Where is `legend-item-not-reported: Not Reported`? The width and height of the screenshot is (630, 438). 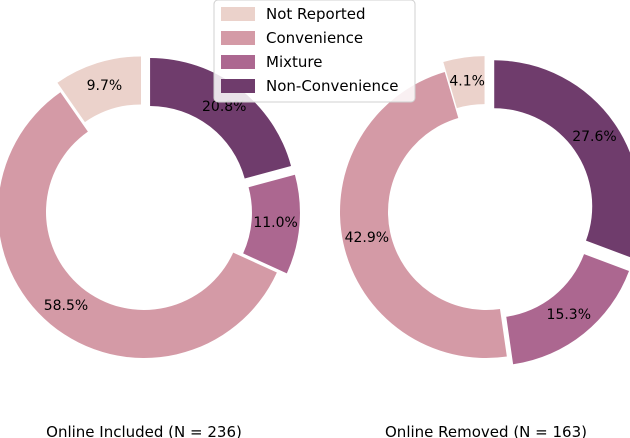 legend-item-not-reported: Not Reported is located at coordinates (293, 14).